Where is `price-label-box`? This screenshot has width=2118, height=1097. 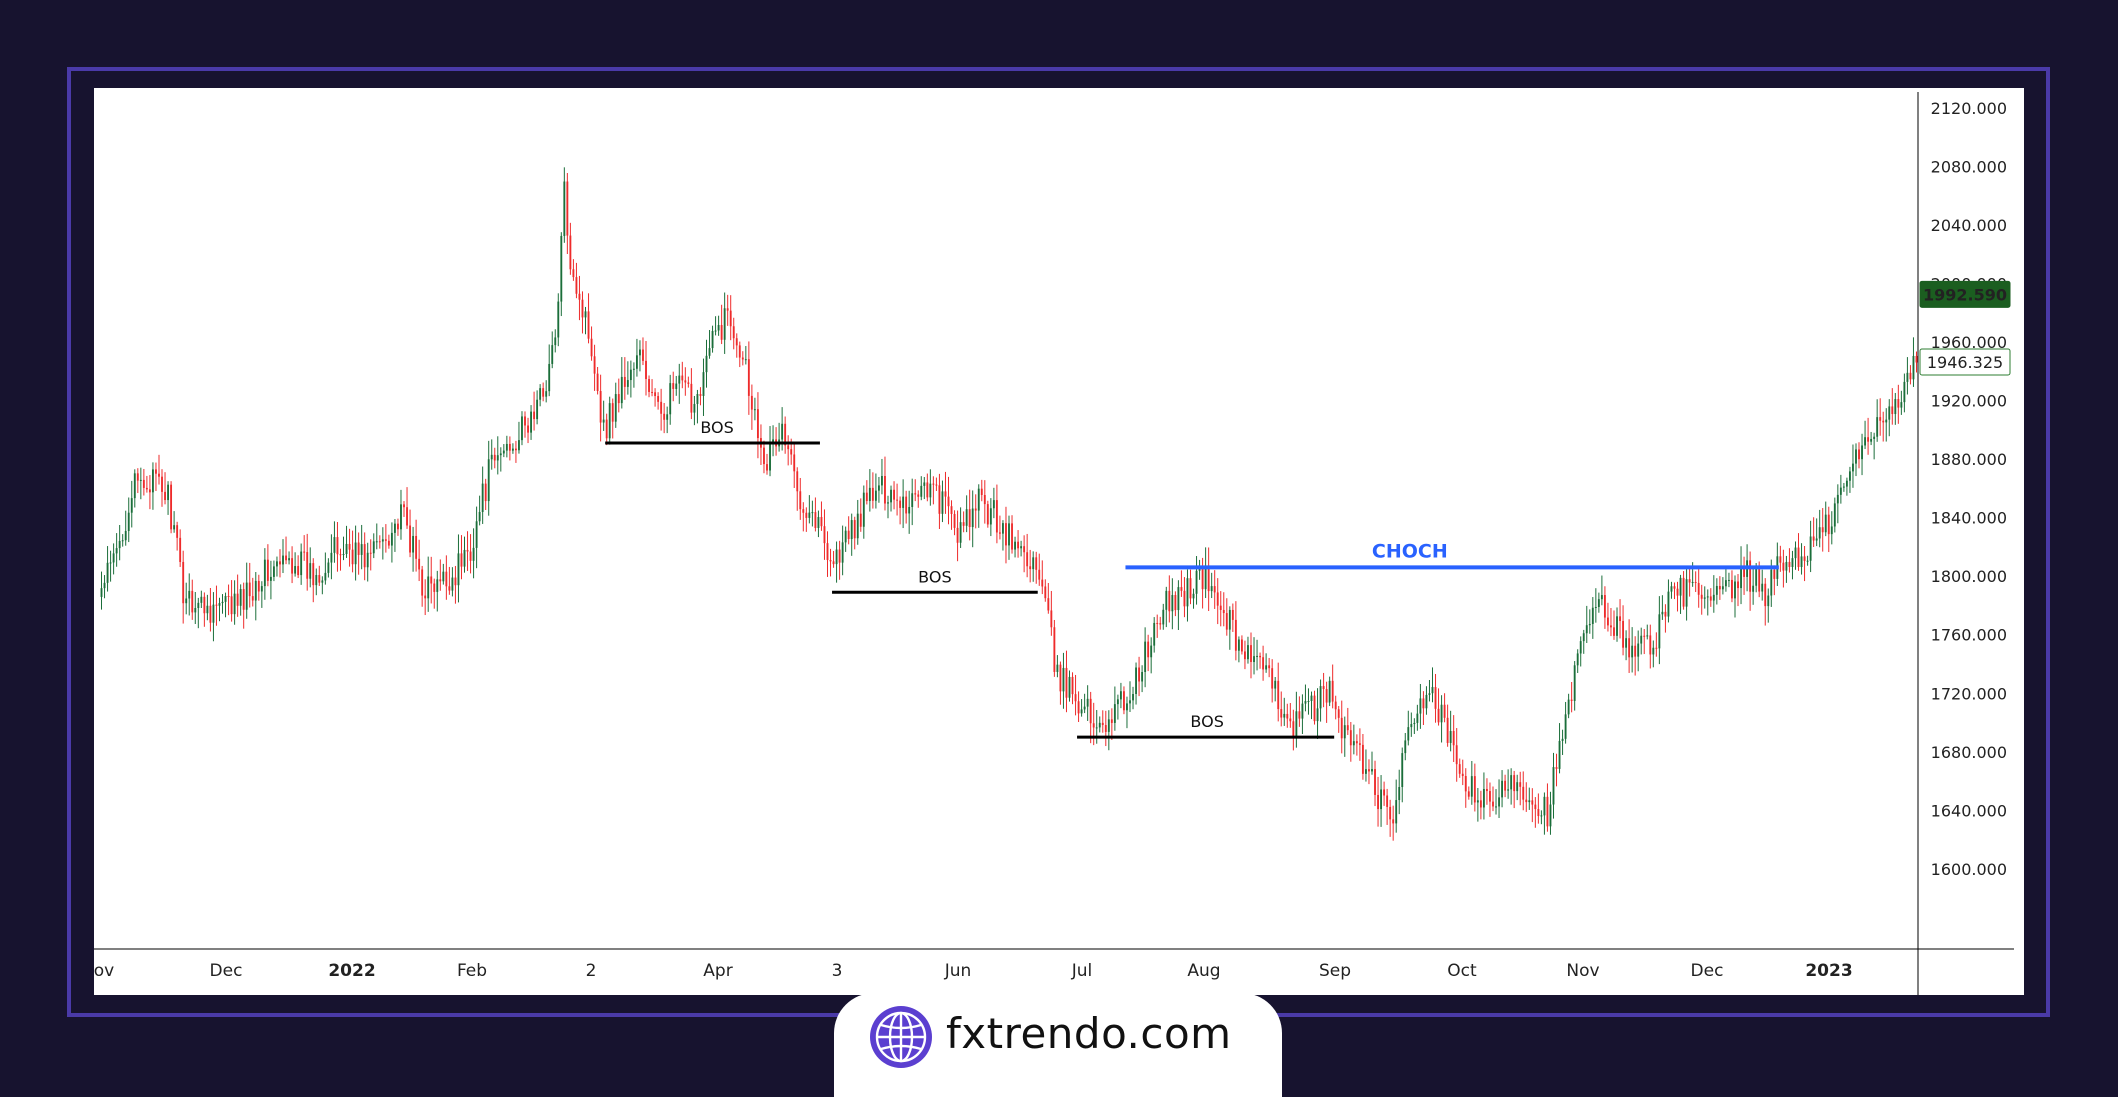
price-label-box is located at coordinates (1965, 362).